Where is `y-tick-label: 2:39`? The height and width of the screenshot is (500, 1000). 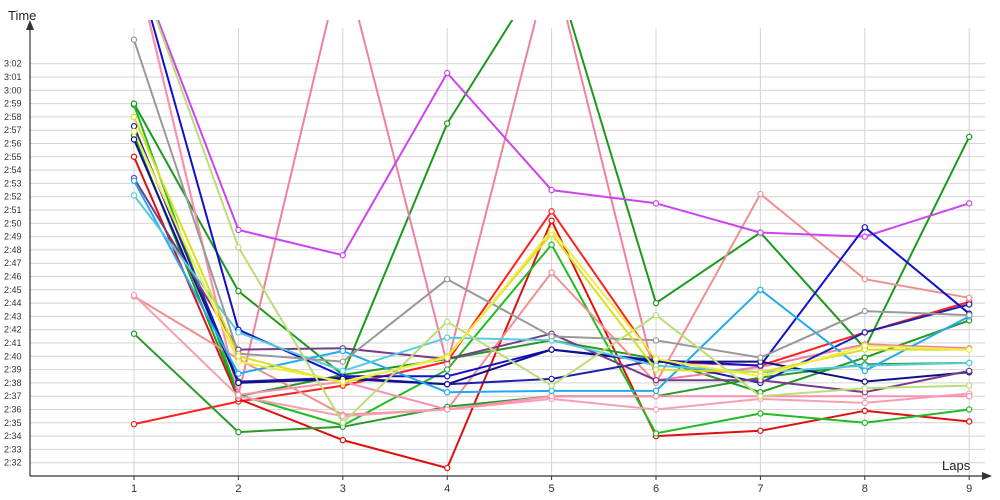
y-tick-label: 2:39 is located at coordinates (13, 370).